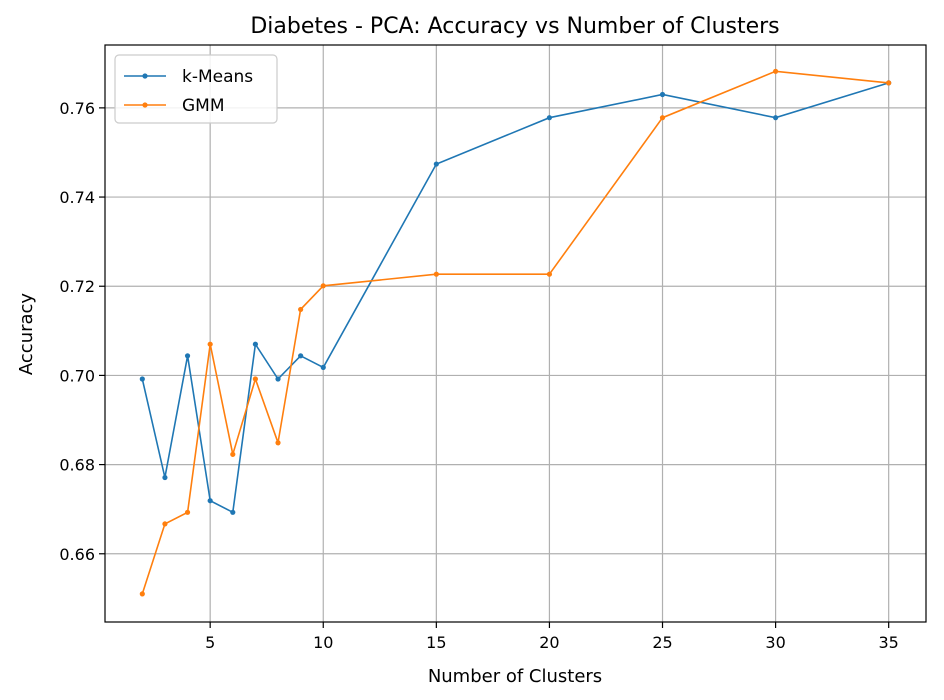 The width and height of the screenshot is (944, 700). I want to click on y-tick-label: 0.74, so click(77, 197).